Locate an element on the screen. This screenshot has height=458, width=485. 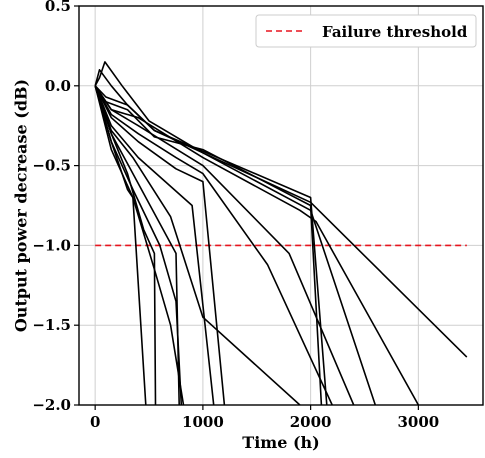
y-tick-label: −2.0 is located at coordinates (51, 405).